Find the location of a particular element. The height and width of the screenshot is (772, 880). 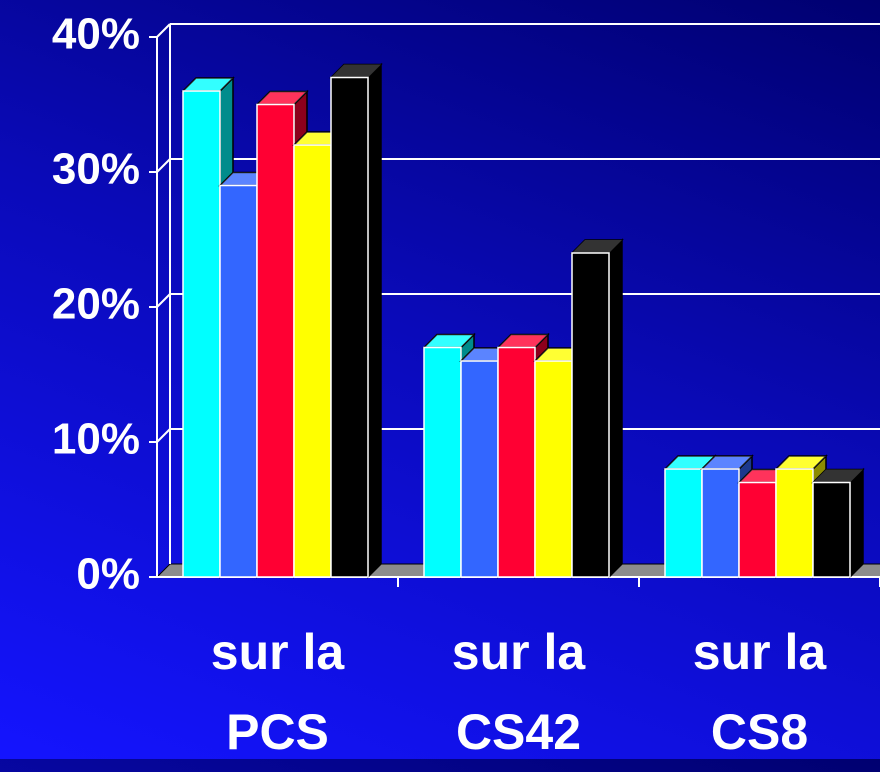

y-tick-label: 40% is located at coordinates (96, 34).